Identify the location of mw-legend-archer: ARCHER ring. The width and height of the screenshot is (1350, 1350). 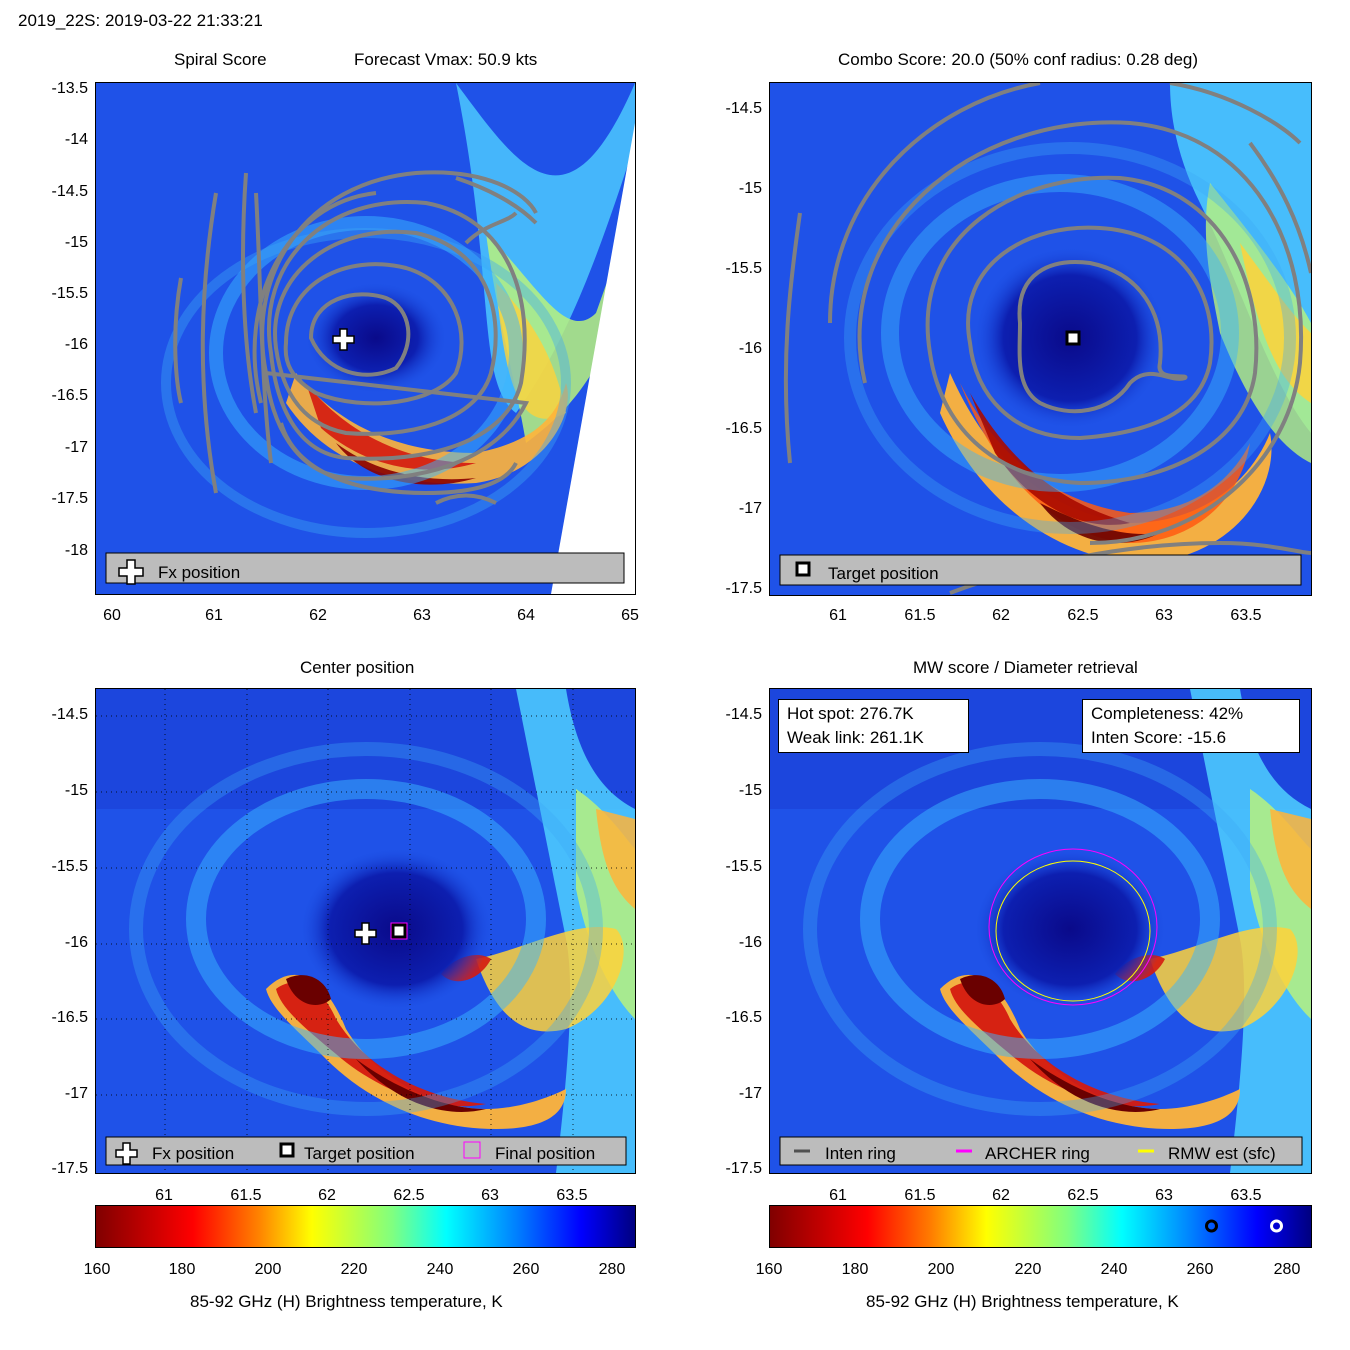
(1037, 1153).